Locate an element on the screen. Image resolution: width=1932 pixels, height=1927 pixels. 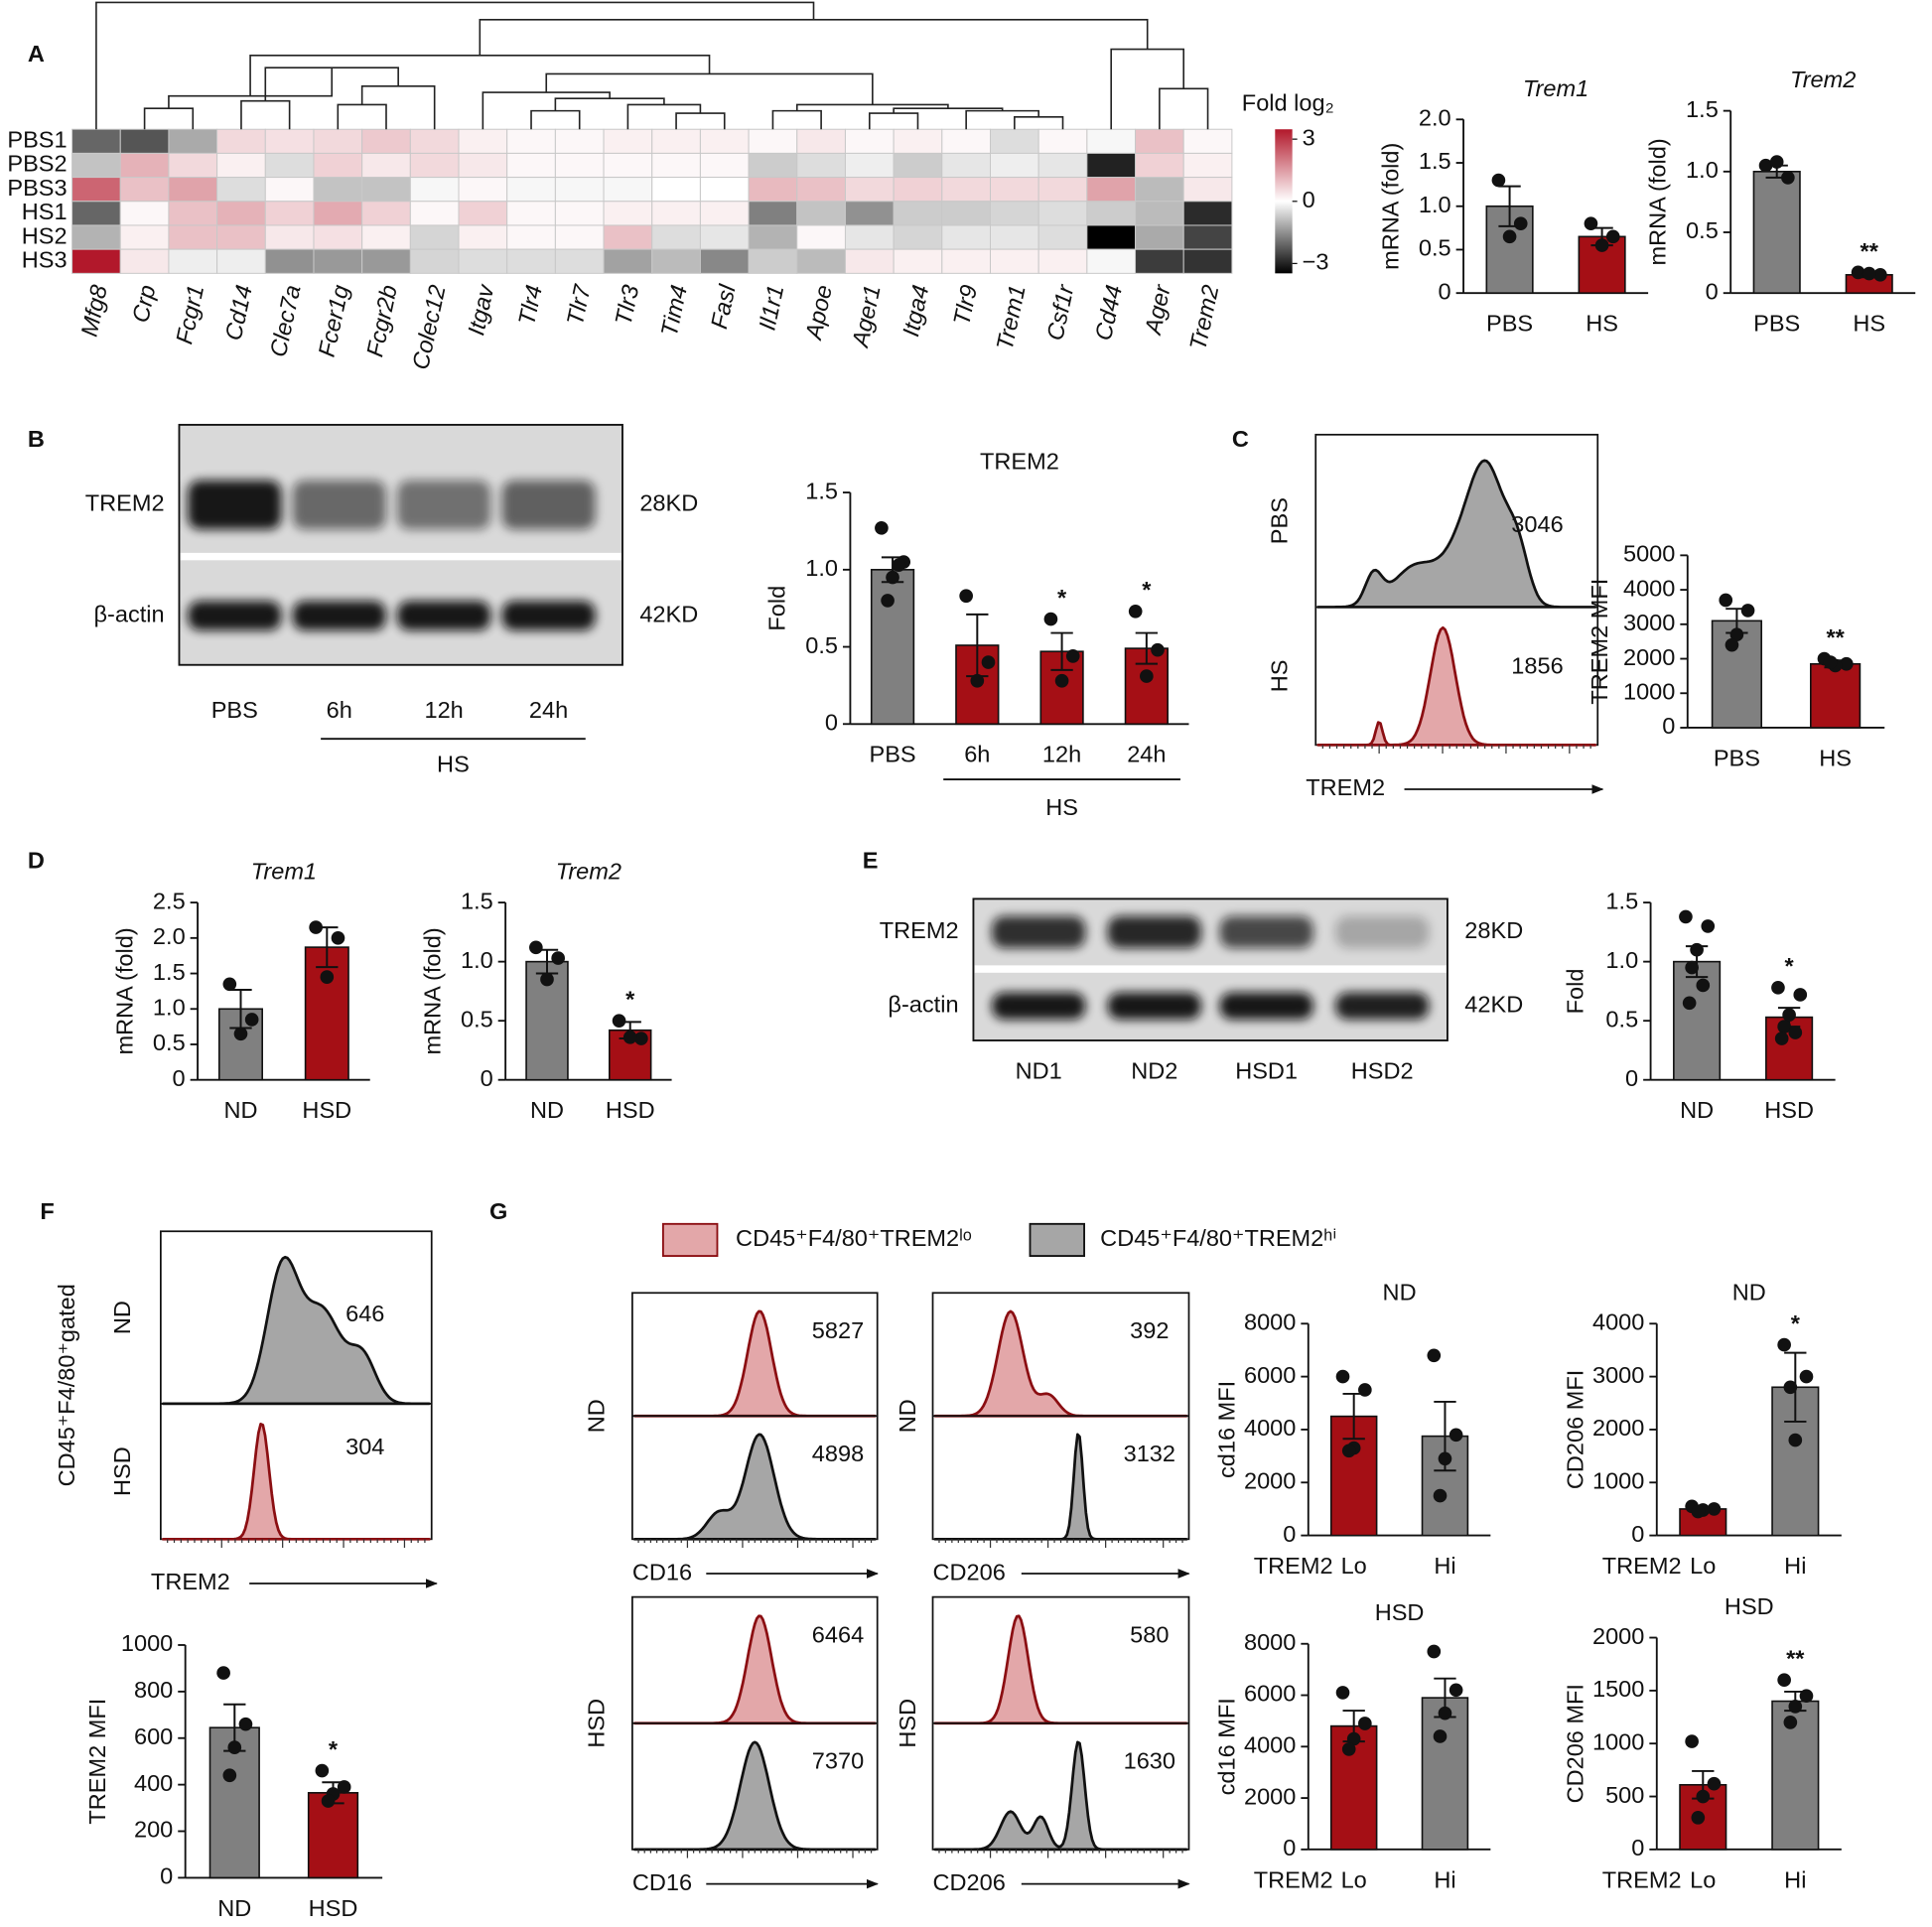
bar-chart: 0 500 1000 1500 2000 HSD CD206 MFI Lo ** Hi TREM2 is located at coordinates (1702, 1742).